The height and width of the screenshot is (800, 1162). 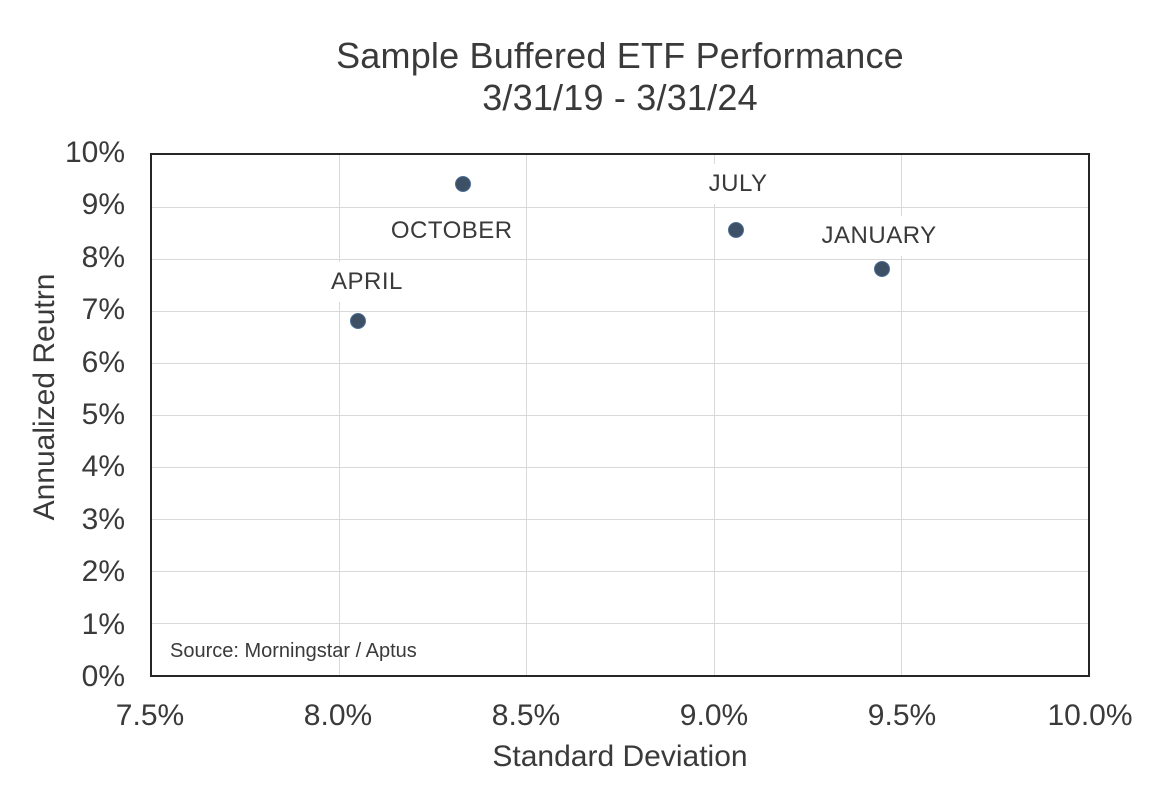 What do you see at coordinates (462, 183) in the screenshot?
I see `data-point-october` at bounding box center [462, 183].